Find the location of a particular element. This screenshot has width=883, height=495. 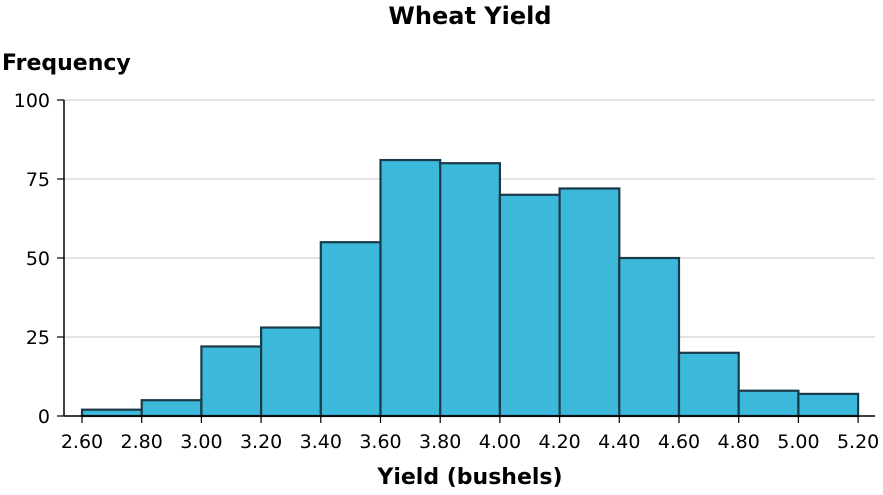

x-tick-label: 4.60 is located at coordinates (679, 442).